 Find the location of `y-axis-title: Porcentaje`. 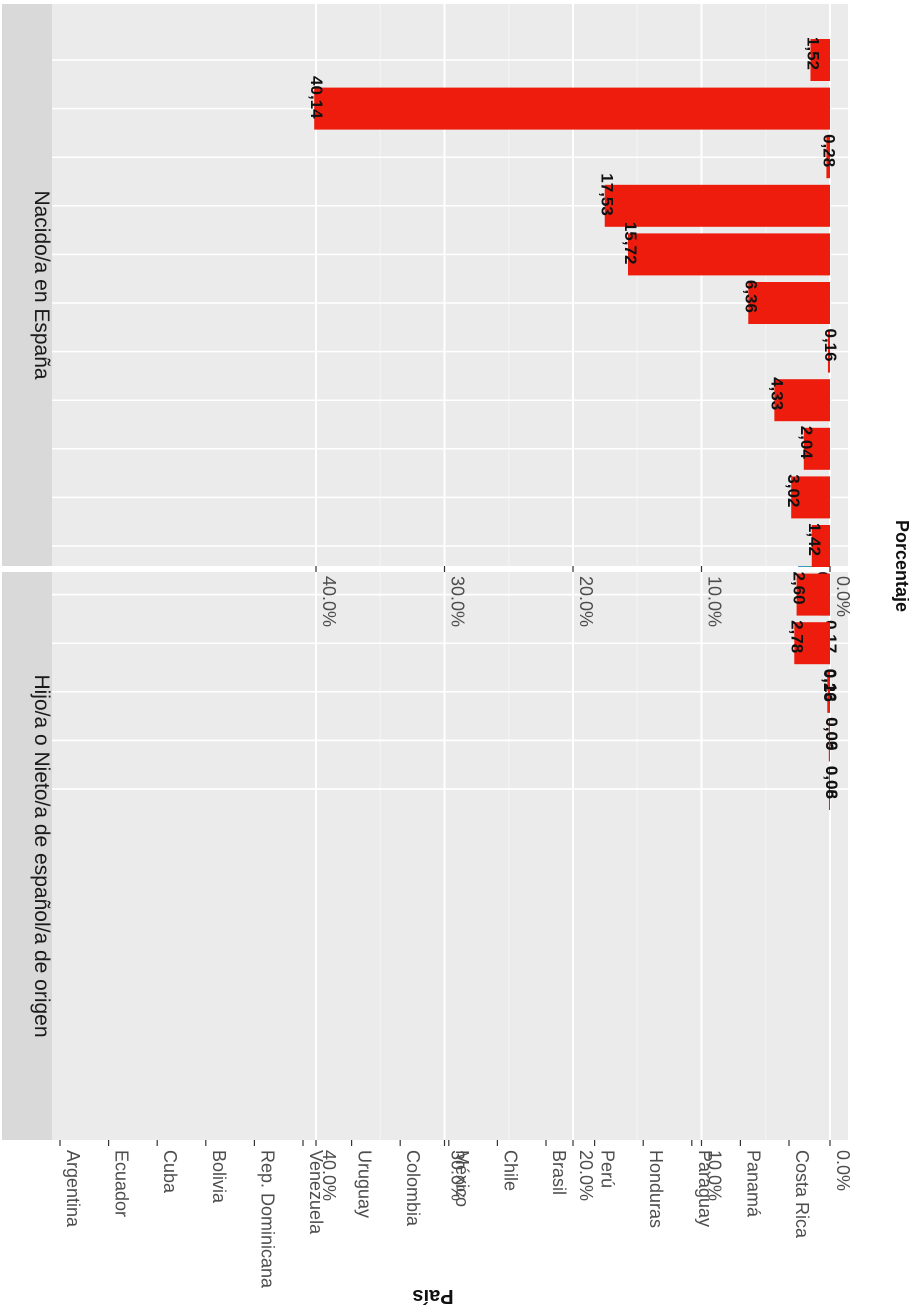

y-axis-title: Porcentaje is located at coordinates (900, 566).